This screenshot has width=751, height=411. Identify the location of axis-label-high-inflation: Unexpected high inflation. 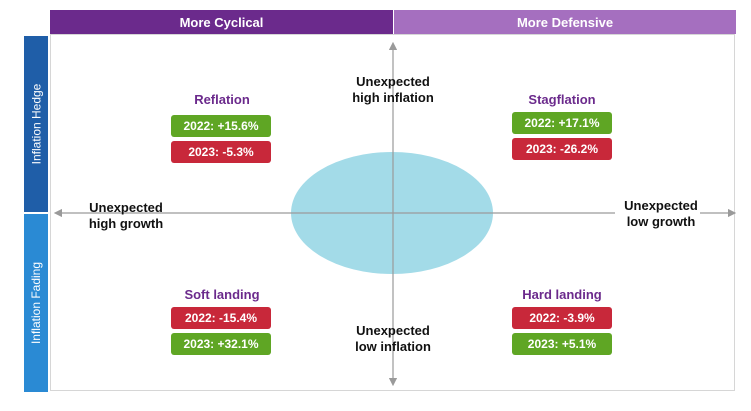
(393, 90).